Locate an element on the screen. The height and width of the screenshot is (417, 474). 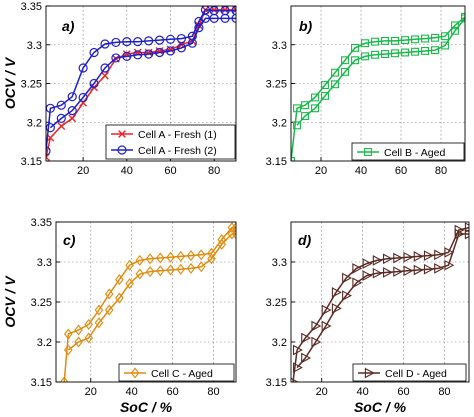
y-tick-label: 3.35 is located at coordinates (31, 7).